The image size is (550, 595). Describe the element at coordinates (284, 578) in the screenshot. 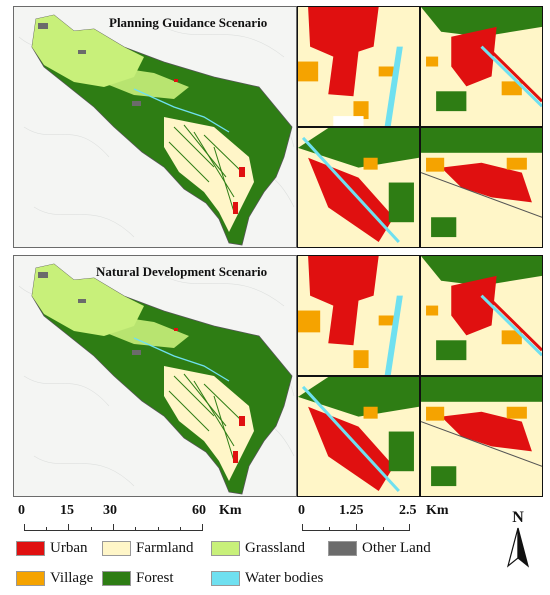

I see `legend-label: Water bodies` at that location.